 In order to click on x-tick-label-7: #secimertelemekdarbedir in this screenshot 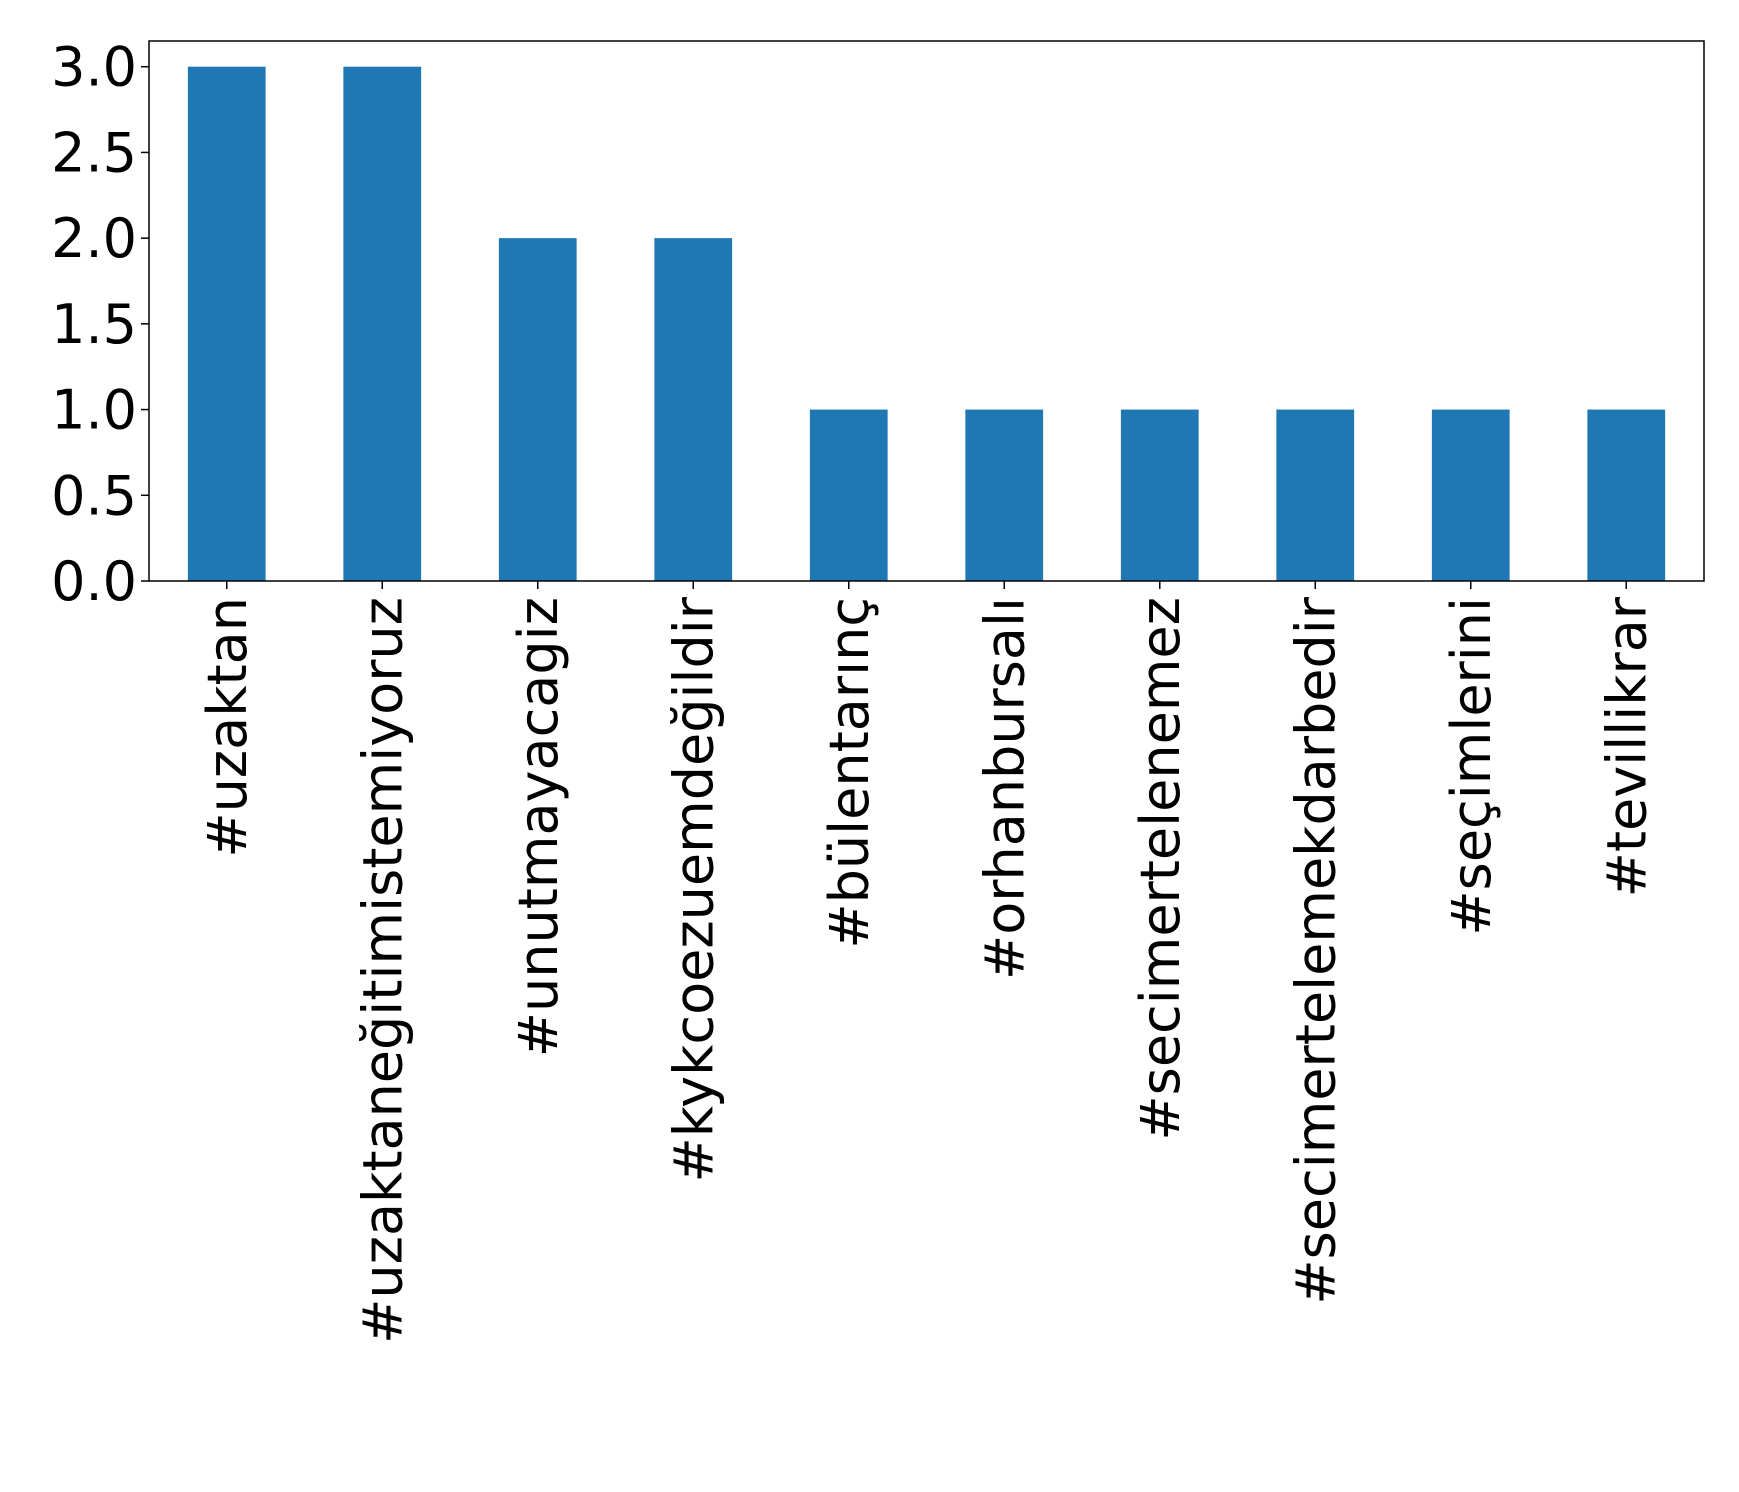, I will do `click(1315, 950)`.